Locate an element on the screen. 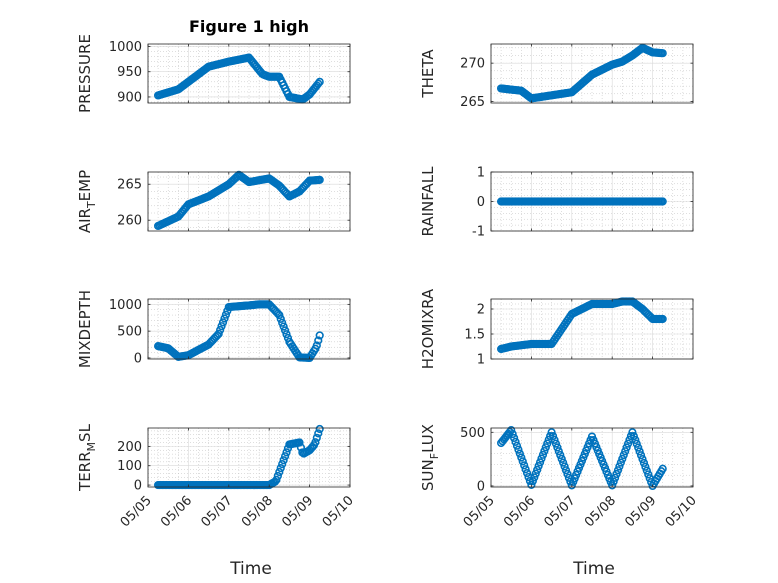 Image resolution: width=778 pixels, height=583 pixels. y-tick-label: 2 is located at coordinates (481, 310).